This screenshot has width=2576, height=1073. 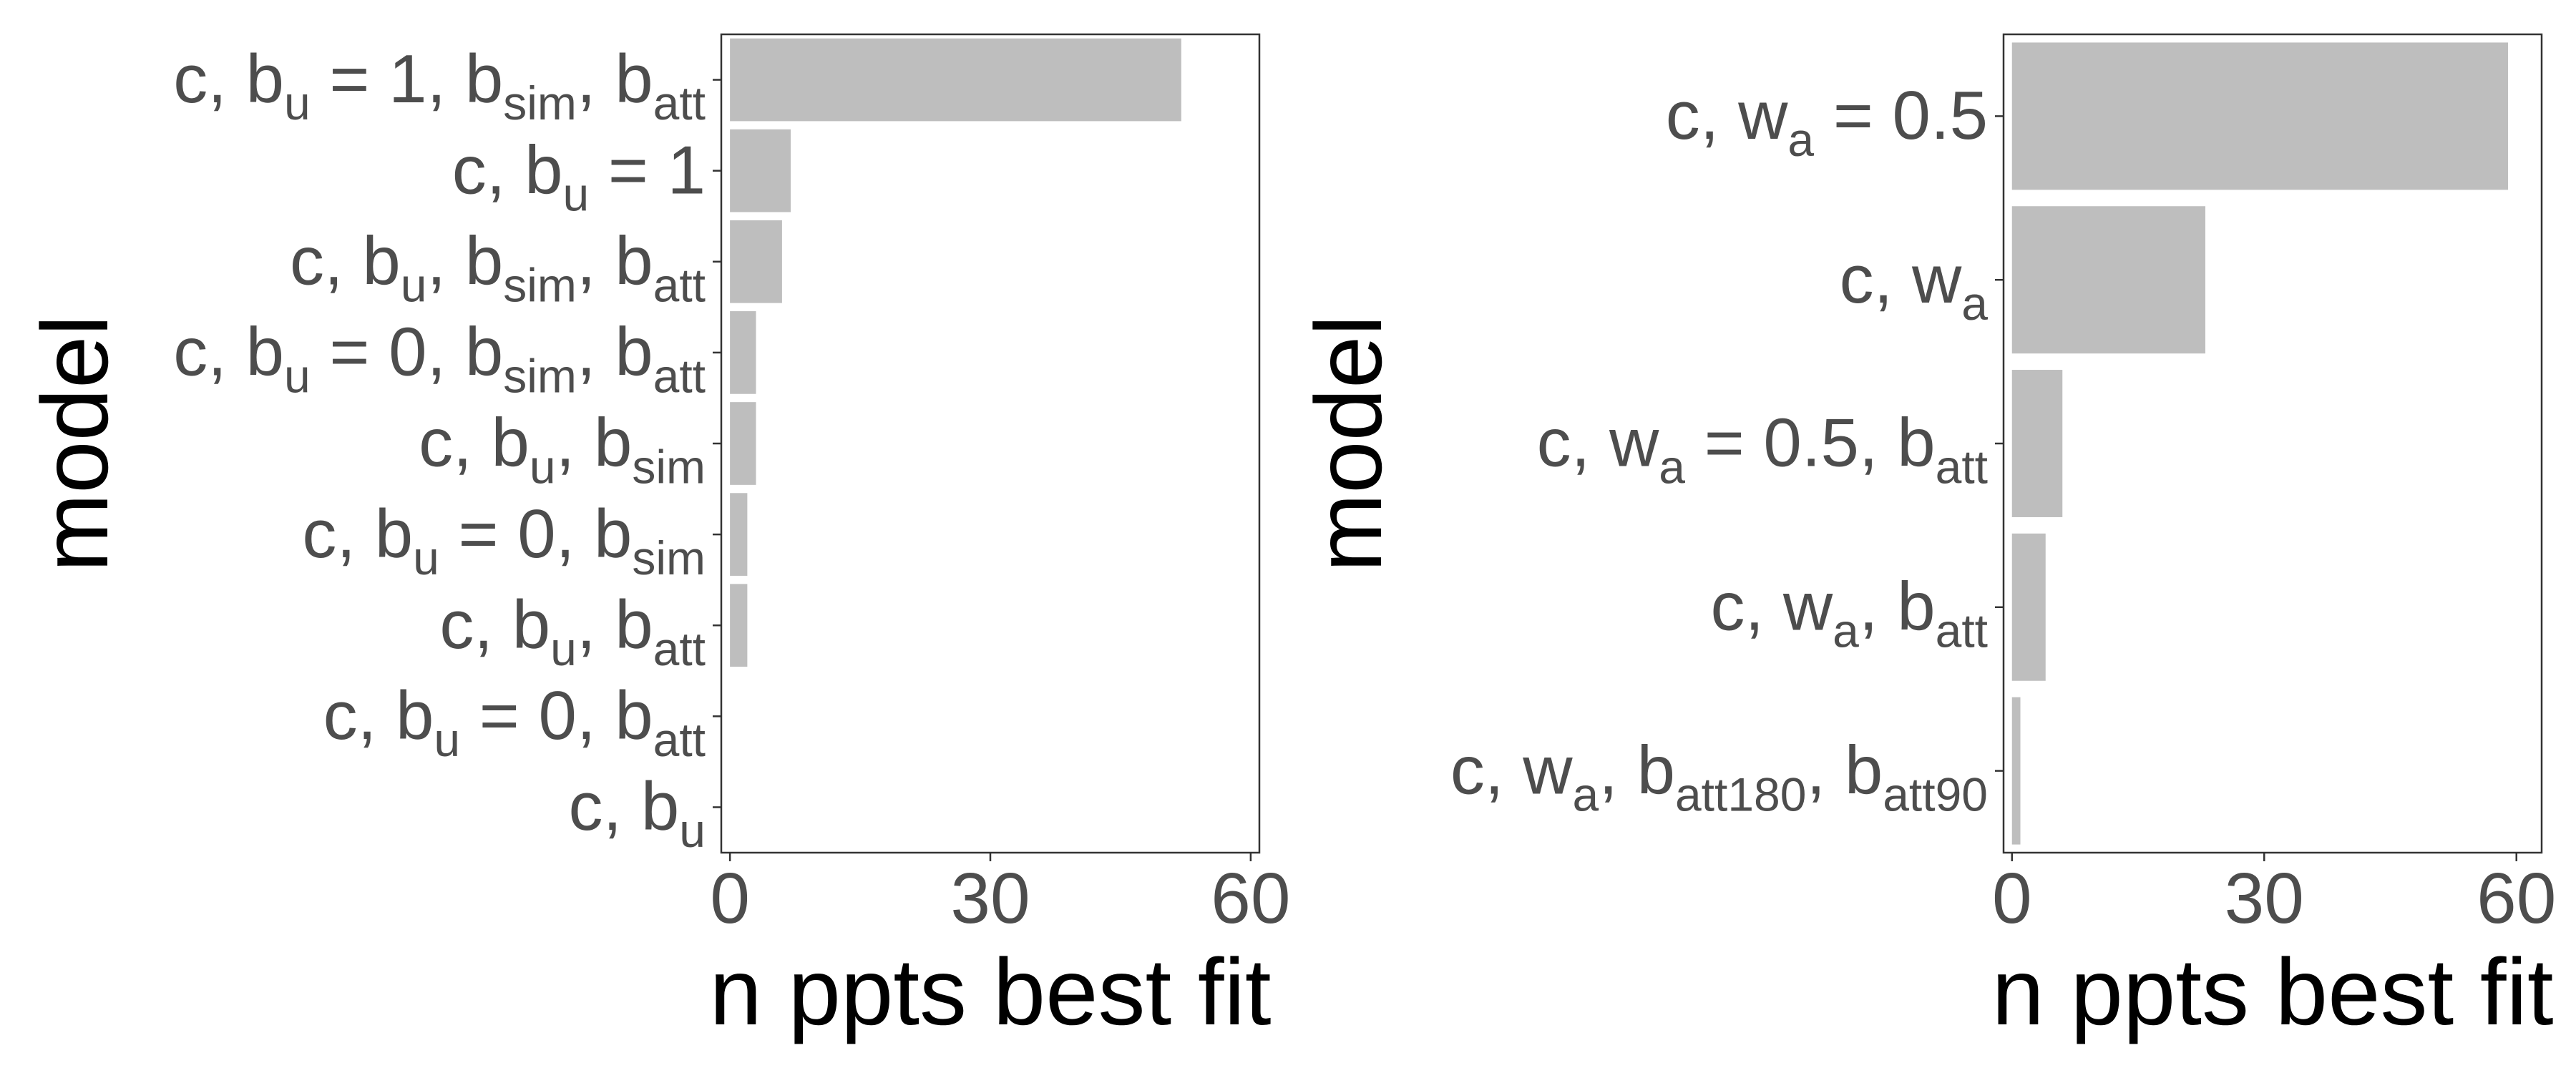 What do you see at coordinates (562, 449) in the screenshot?
I see `category-label-5: c, bu, bsim` at bounding box center [562, 449].